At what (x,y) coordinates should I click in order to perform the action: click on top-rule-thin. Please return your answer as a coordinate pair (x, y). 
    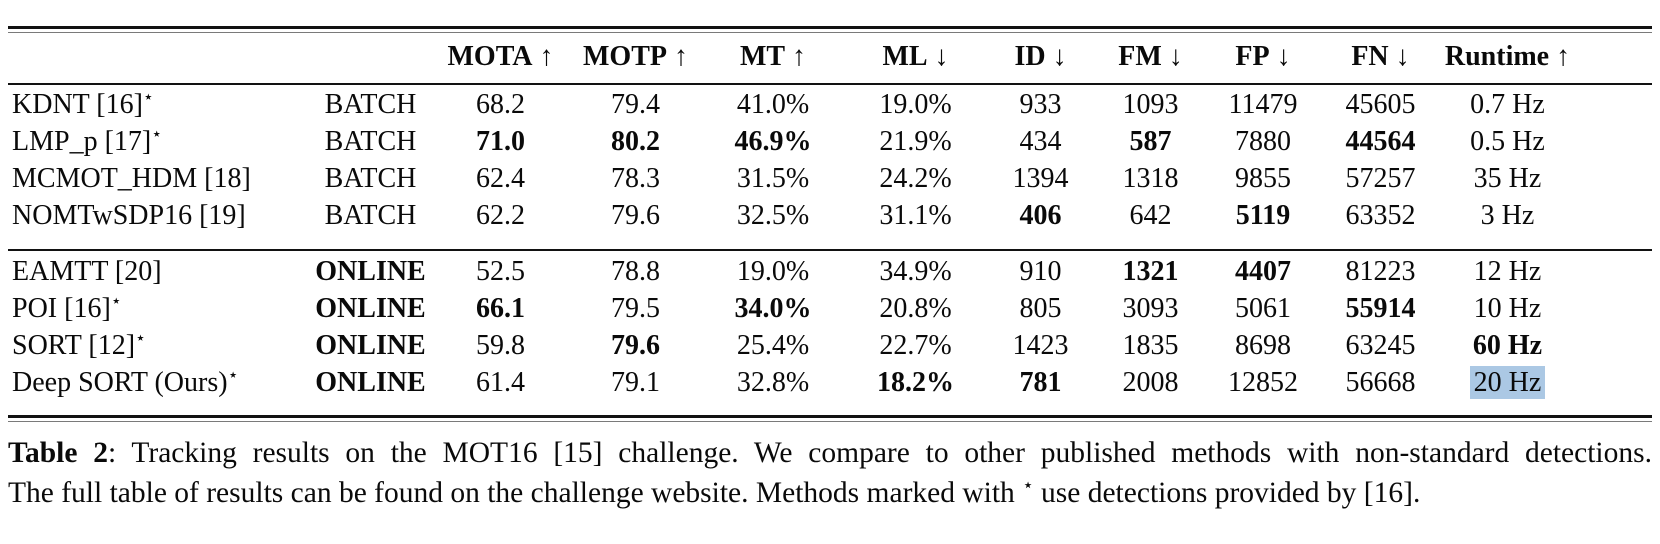
    Looking at the image, I should click on (830, 32).